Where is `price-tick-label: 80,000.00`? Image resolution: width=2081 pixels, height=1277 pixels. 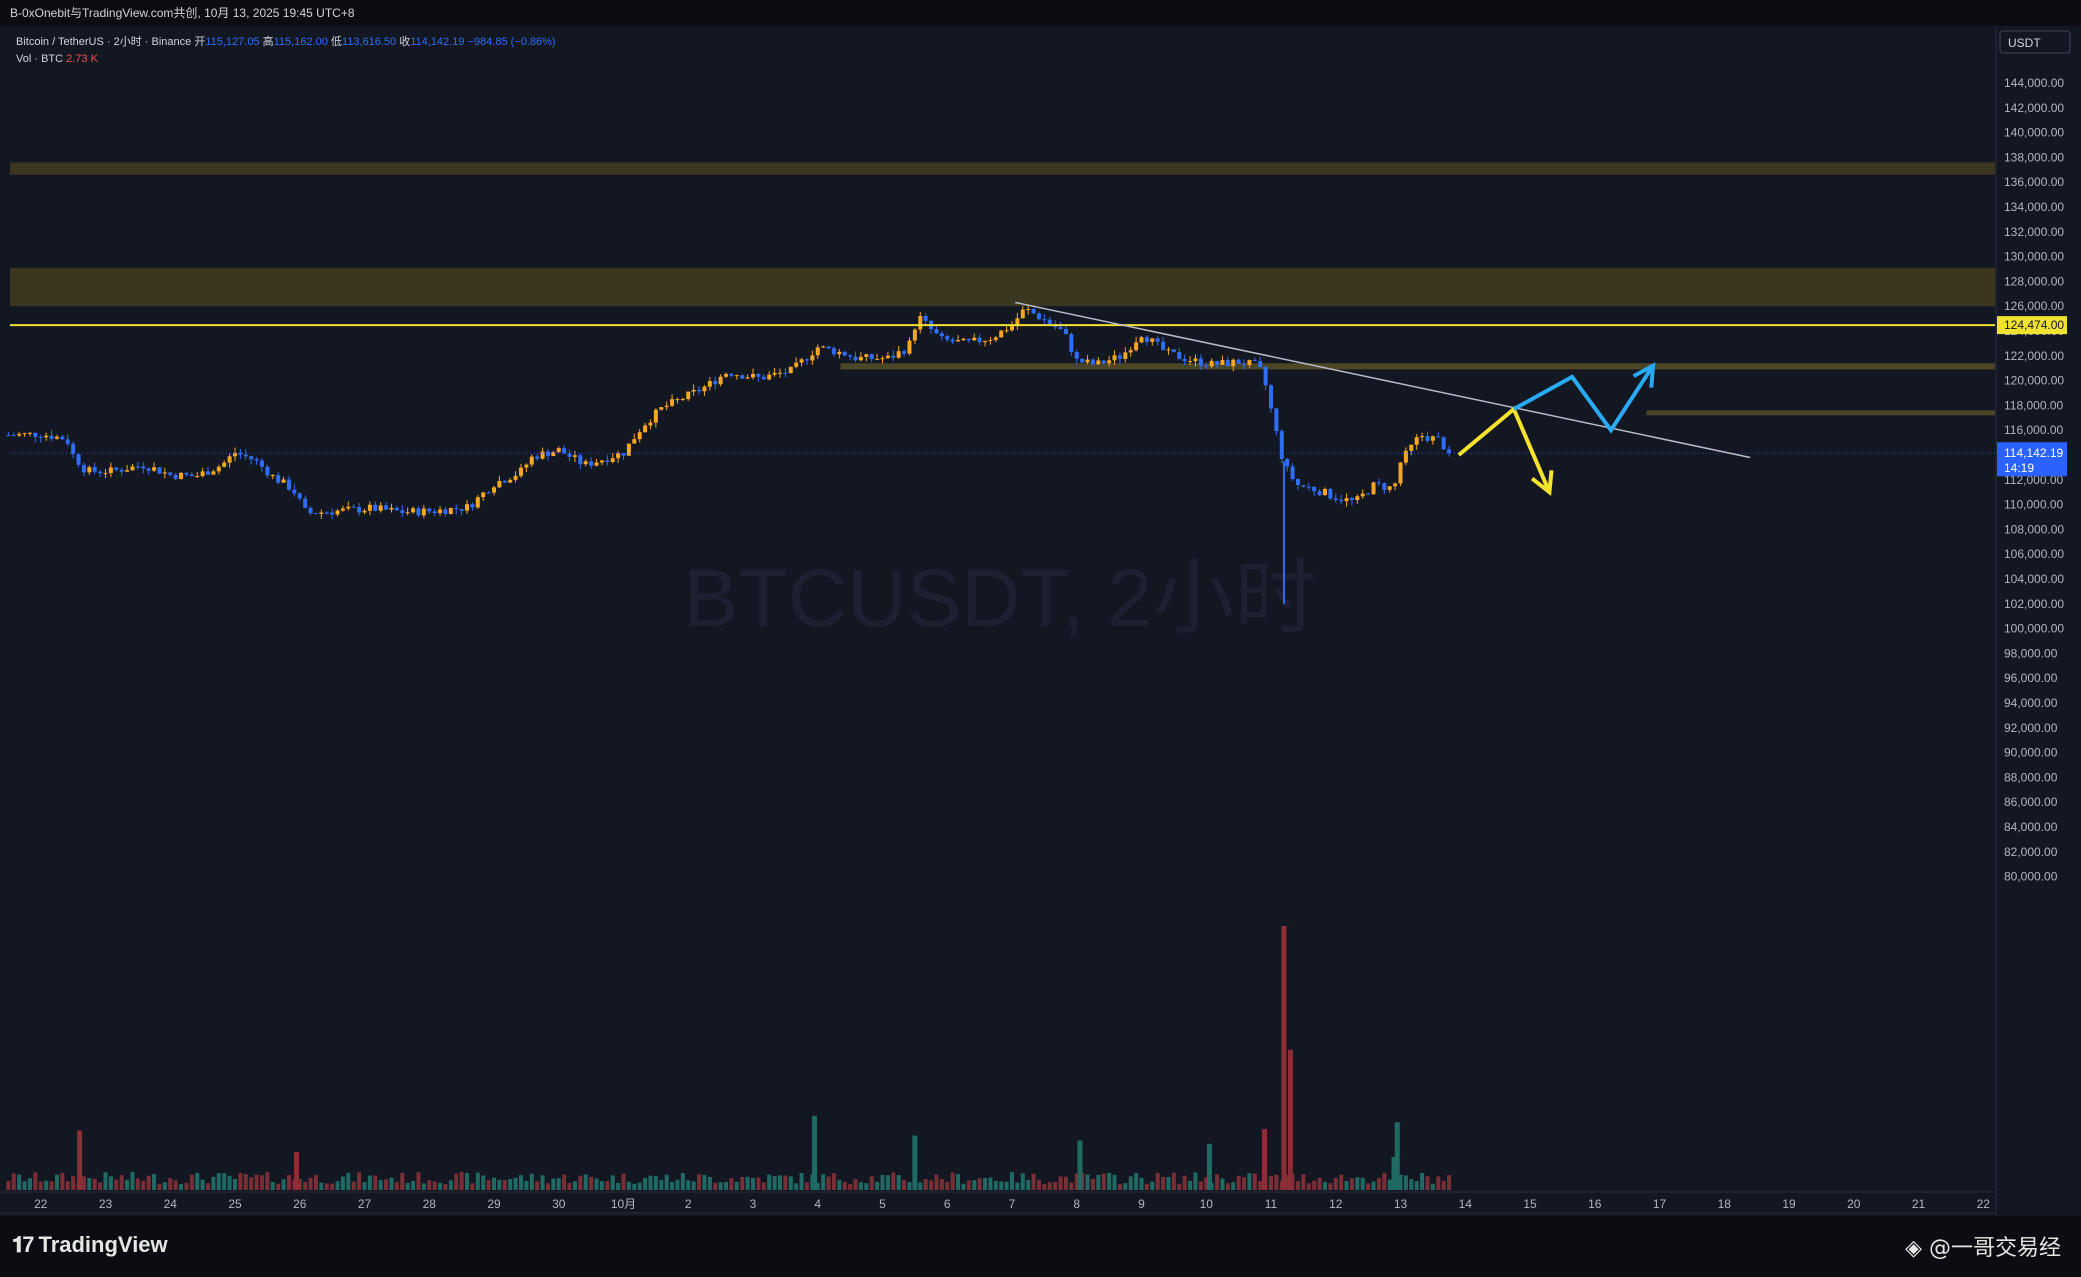 price-tick-label: 80,000.00 is located at coordinates (2031, 877).